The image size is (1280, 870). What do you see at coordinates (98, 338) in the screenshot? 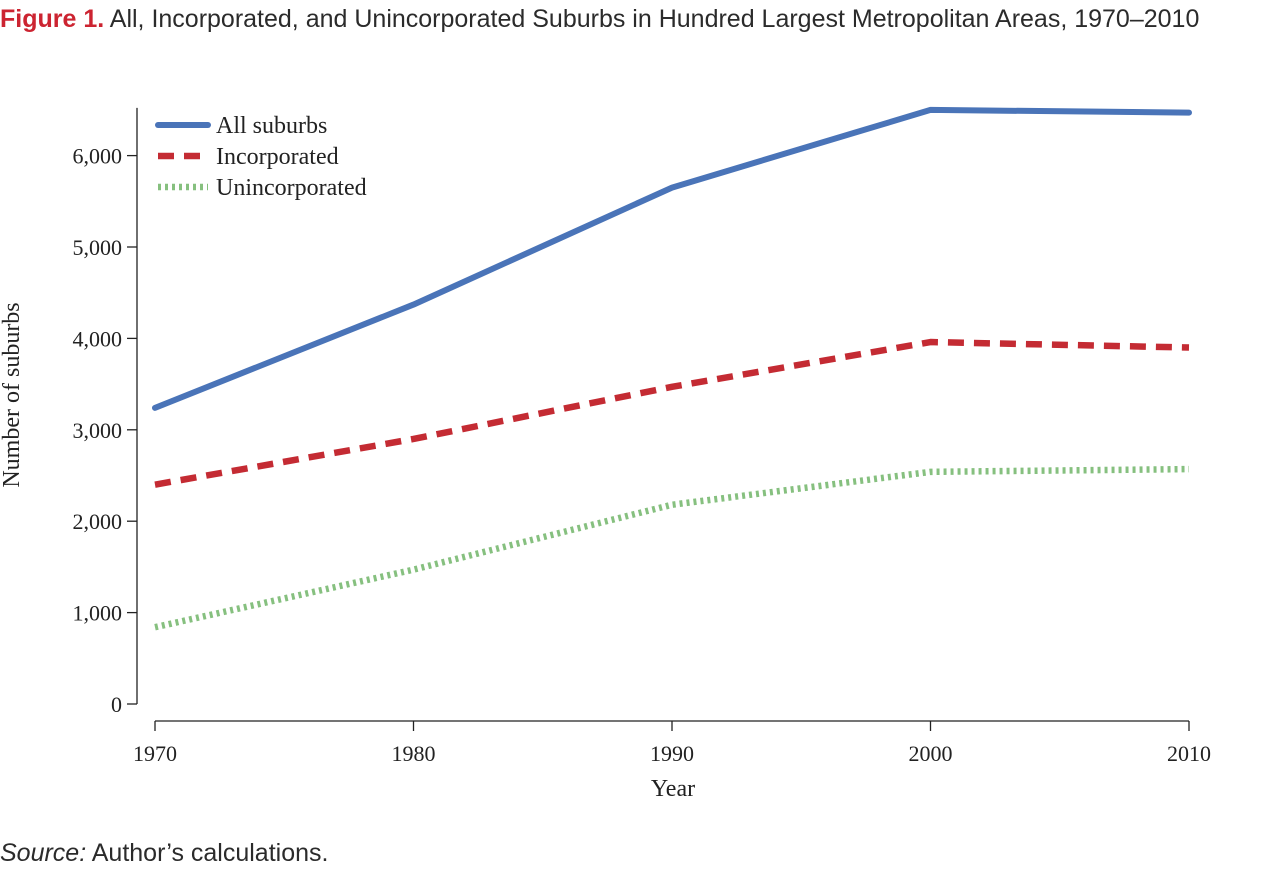
I see `y-tick-label: 4,000` at bounding box center [98, 338].